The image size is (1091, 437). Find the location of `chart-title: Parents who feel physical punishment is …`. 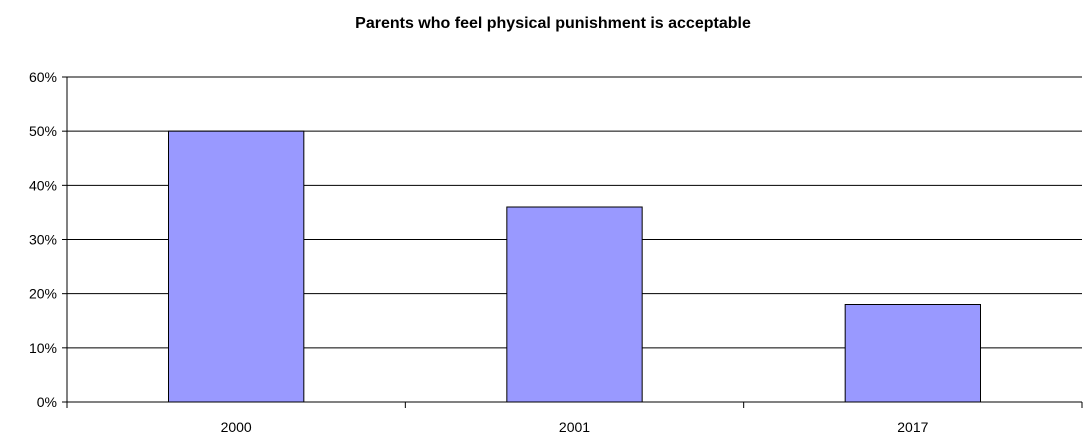

chart-title: Parents who feel physical punishment is … is located at coordinates (553, 23).